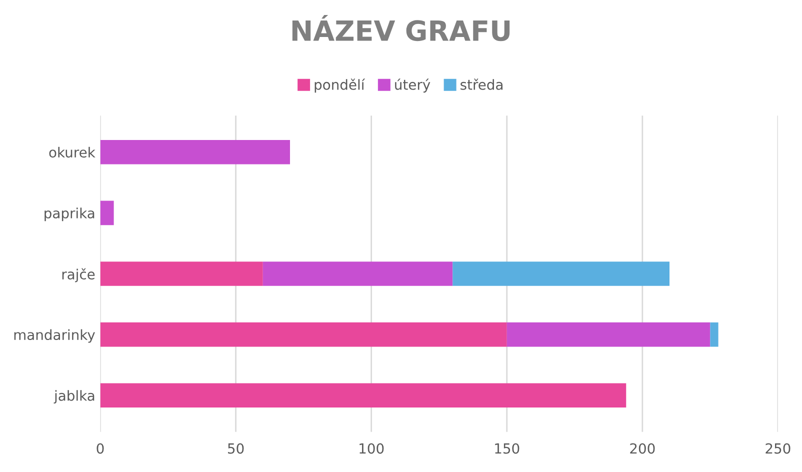 The width and height of the screenshot is (802, 472). I want to click on x-tick-label: 0, so click(100, 448).